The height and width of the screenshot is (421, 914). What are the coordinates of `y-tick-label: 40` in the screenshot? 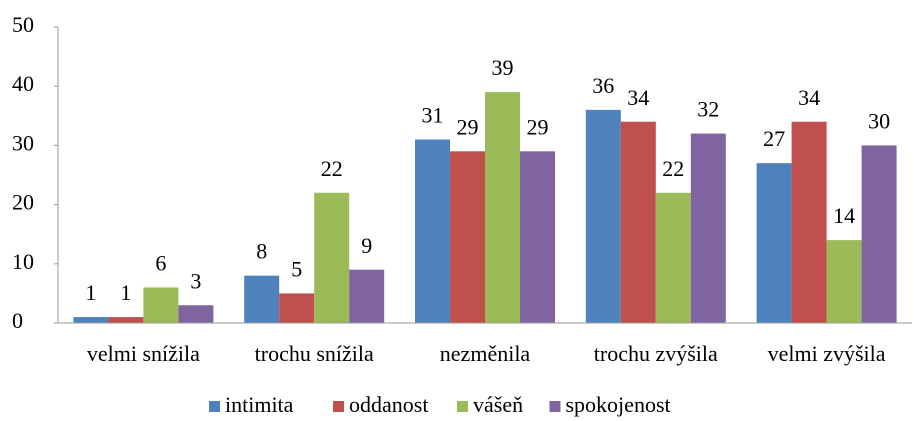 It's located at (23, 83).